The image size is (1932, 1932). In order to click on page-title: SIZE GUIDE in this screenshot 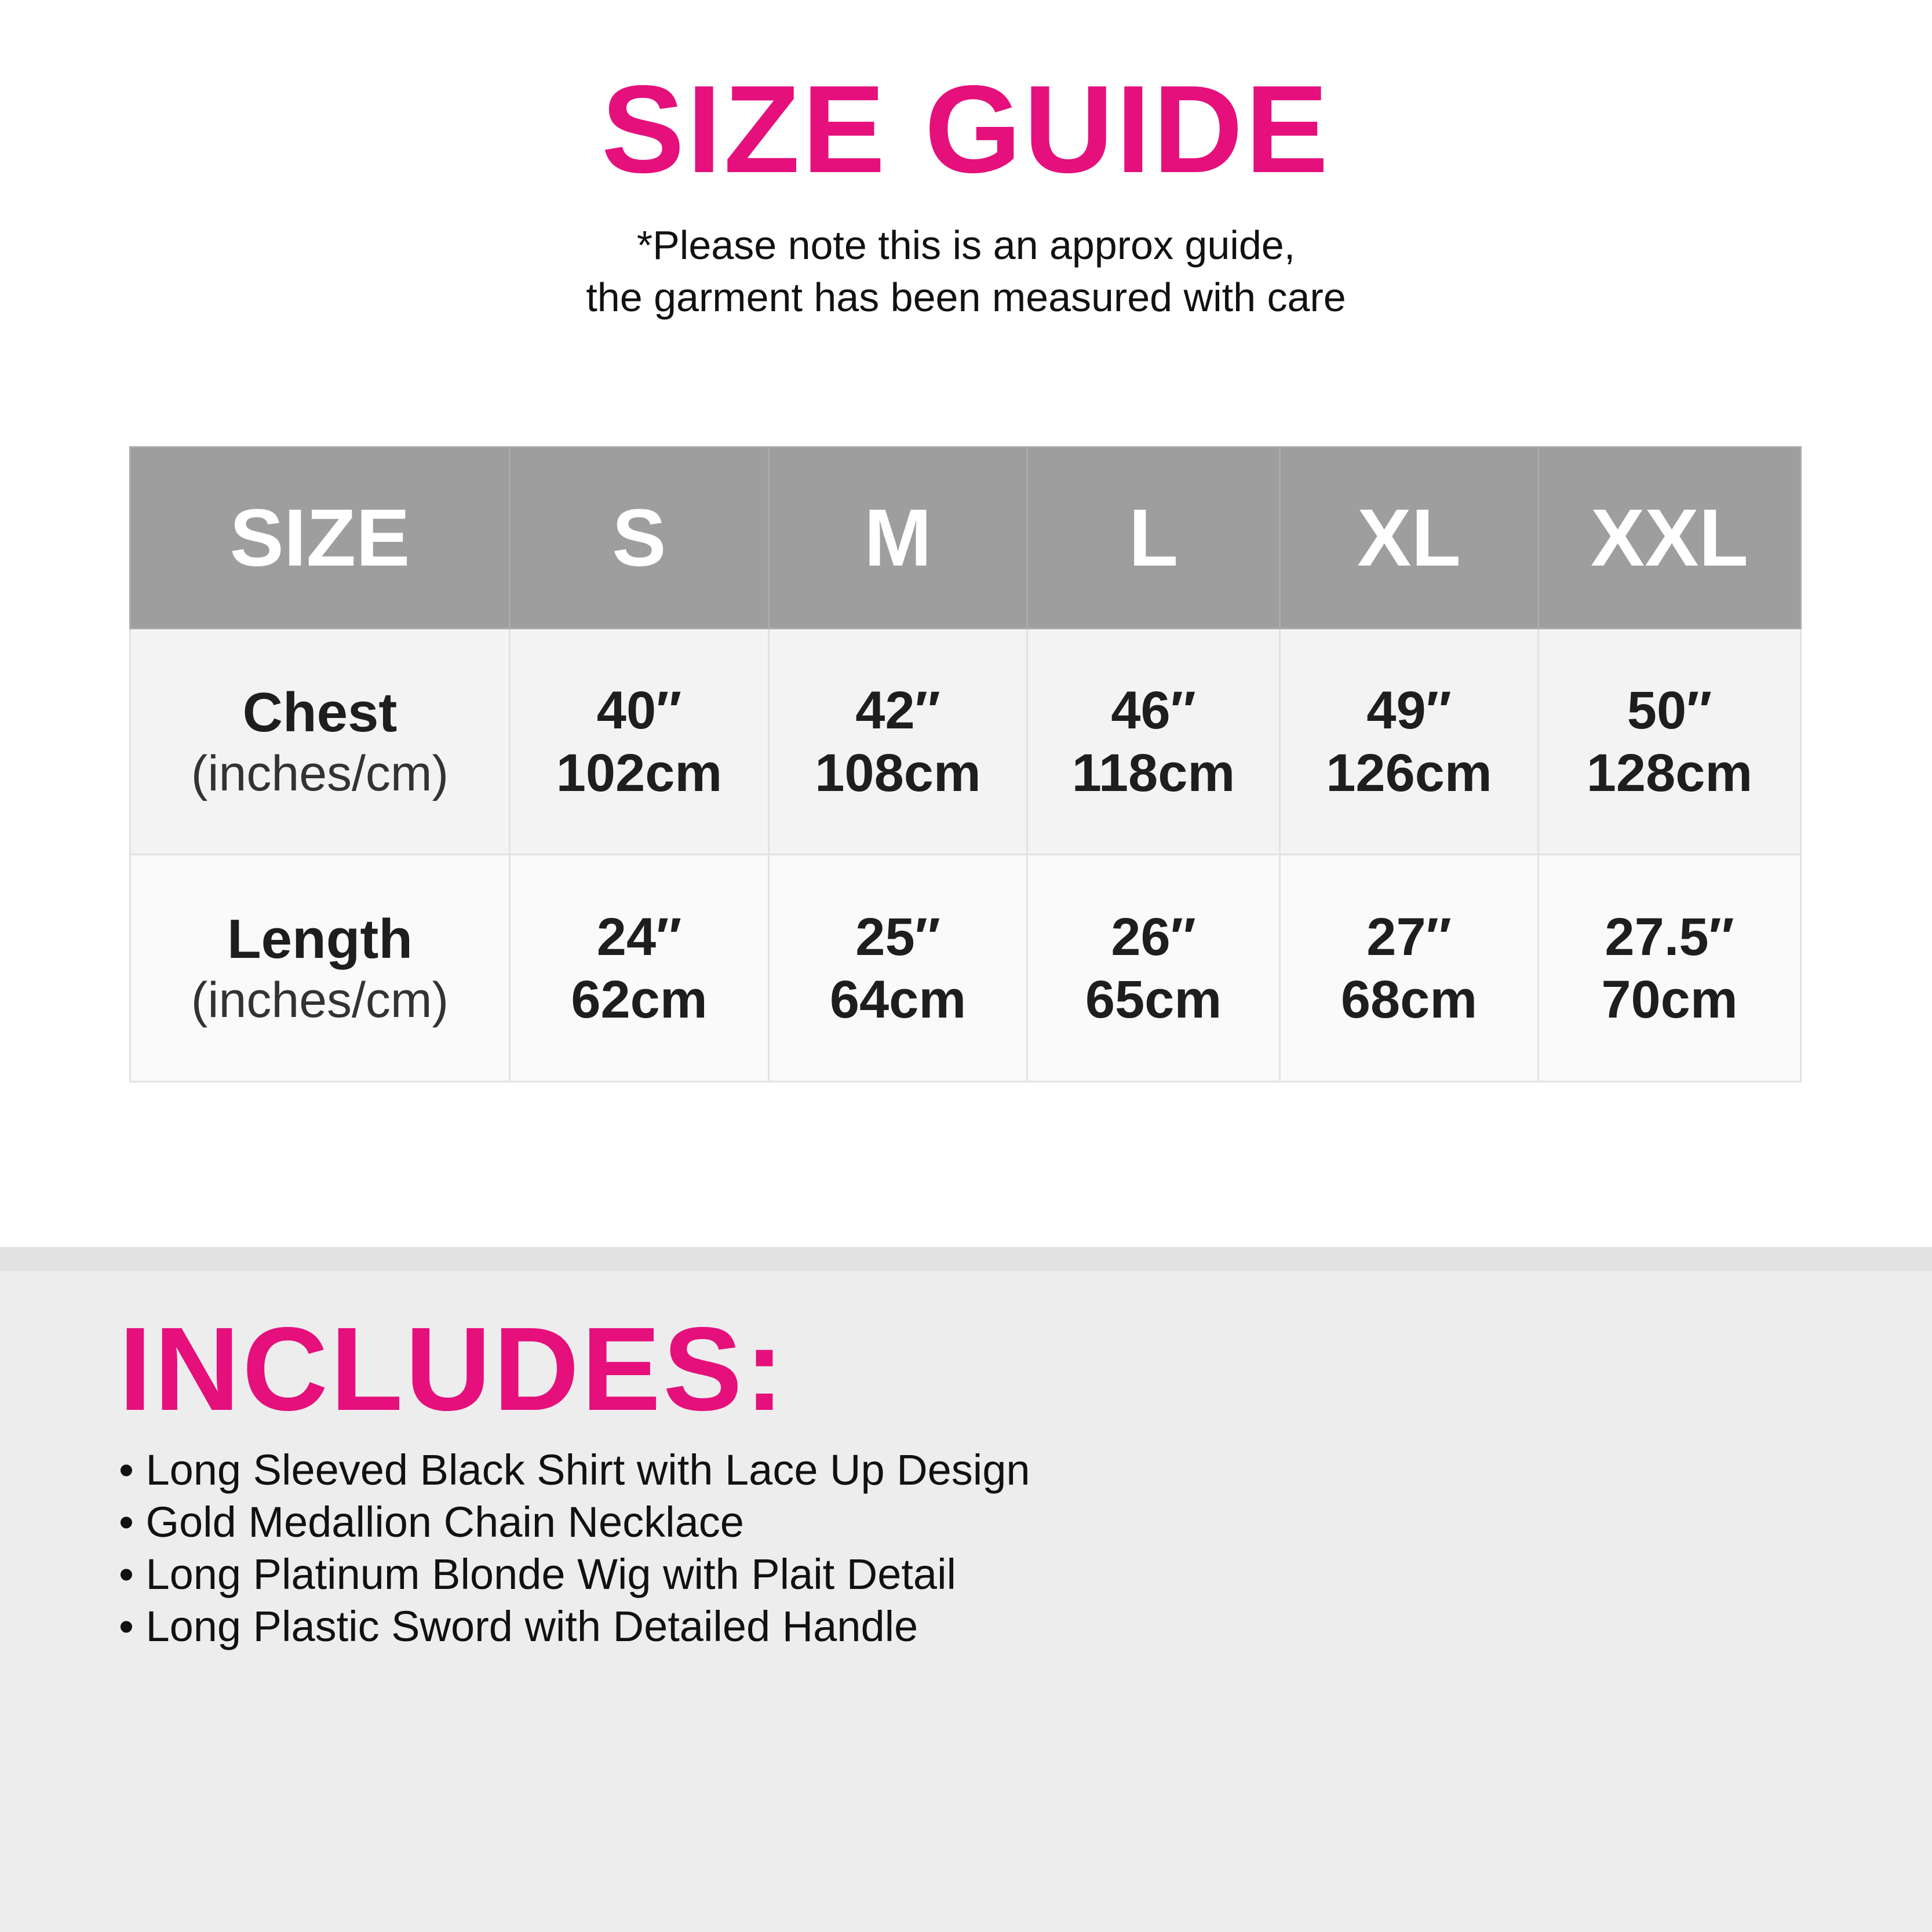, I will do `click(966, 129)`.